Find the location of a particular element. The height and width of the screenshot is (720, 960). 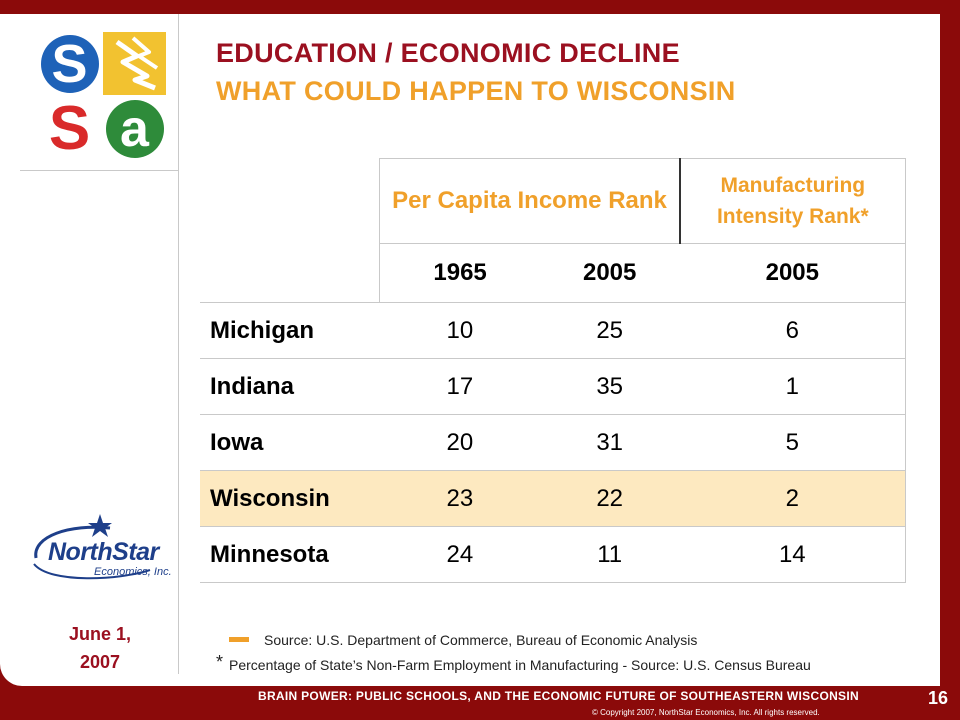

year-2005-manufacturing: 2005 is located at coordinates (792, 273).